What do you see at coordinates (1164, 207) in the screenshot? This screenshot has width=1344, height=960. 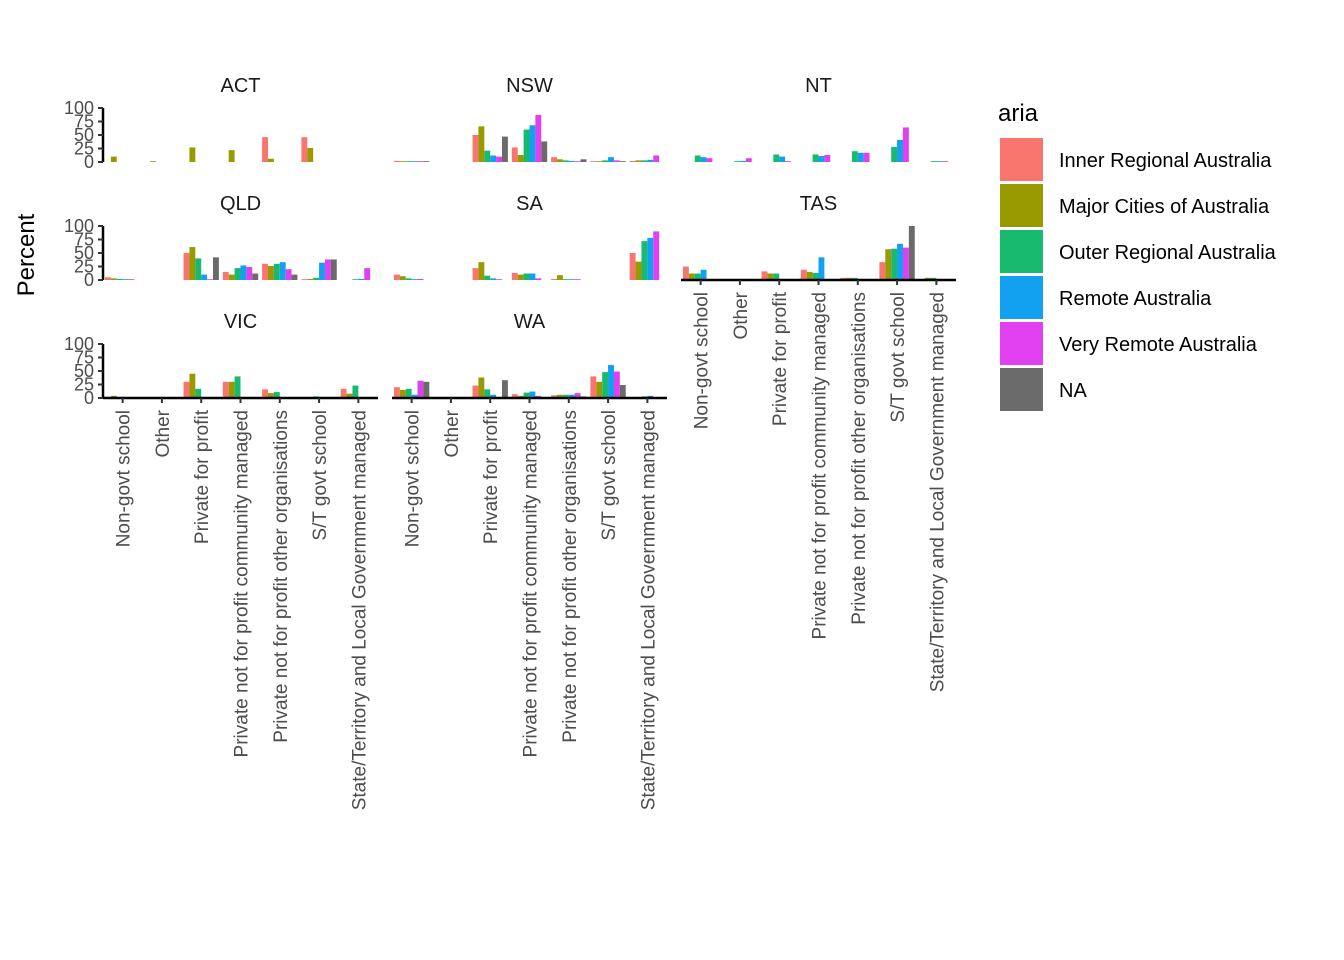 I see `legend-label: Major Cities of Australia` at bounding box center [1164, 207].